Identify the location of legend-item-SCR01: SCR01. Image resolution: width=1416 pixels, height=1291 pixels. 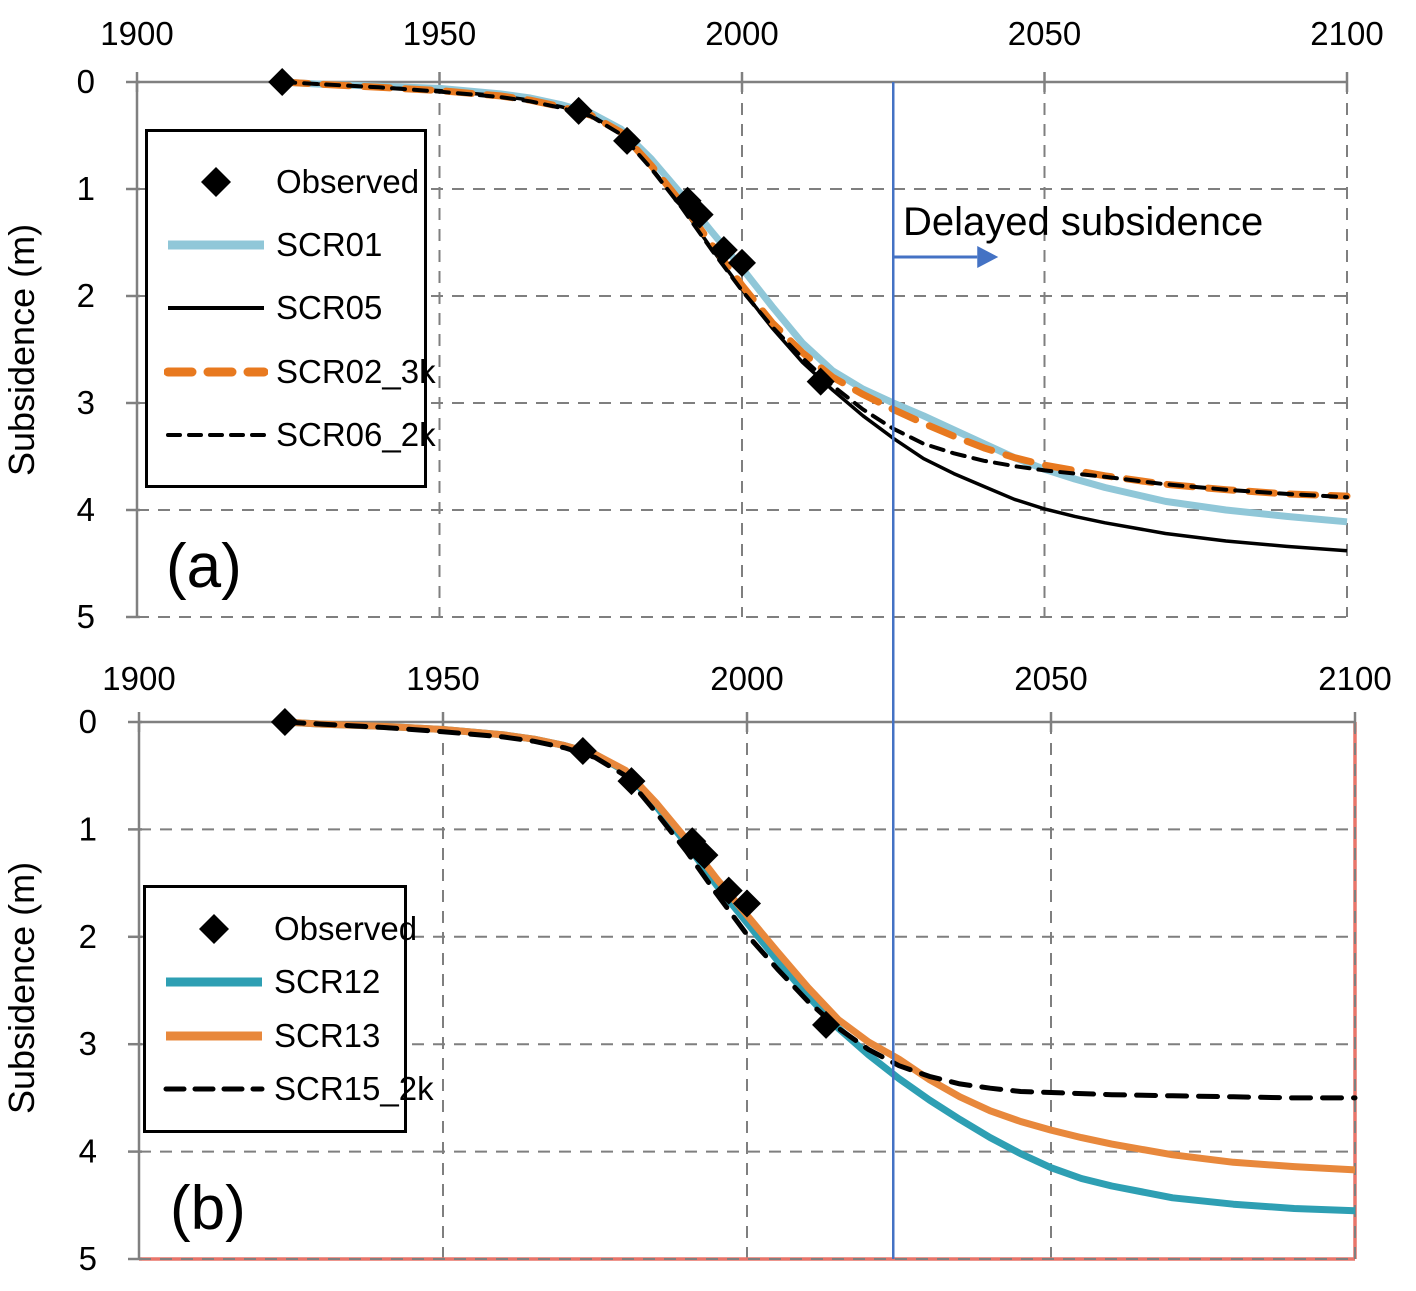
(292, 245).